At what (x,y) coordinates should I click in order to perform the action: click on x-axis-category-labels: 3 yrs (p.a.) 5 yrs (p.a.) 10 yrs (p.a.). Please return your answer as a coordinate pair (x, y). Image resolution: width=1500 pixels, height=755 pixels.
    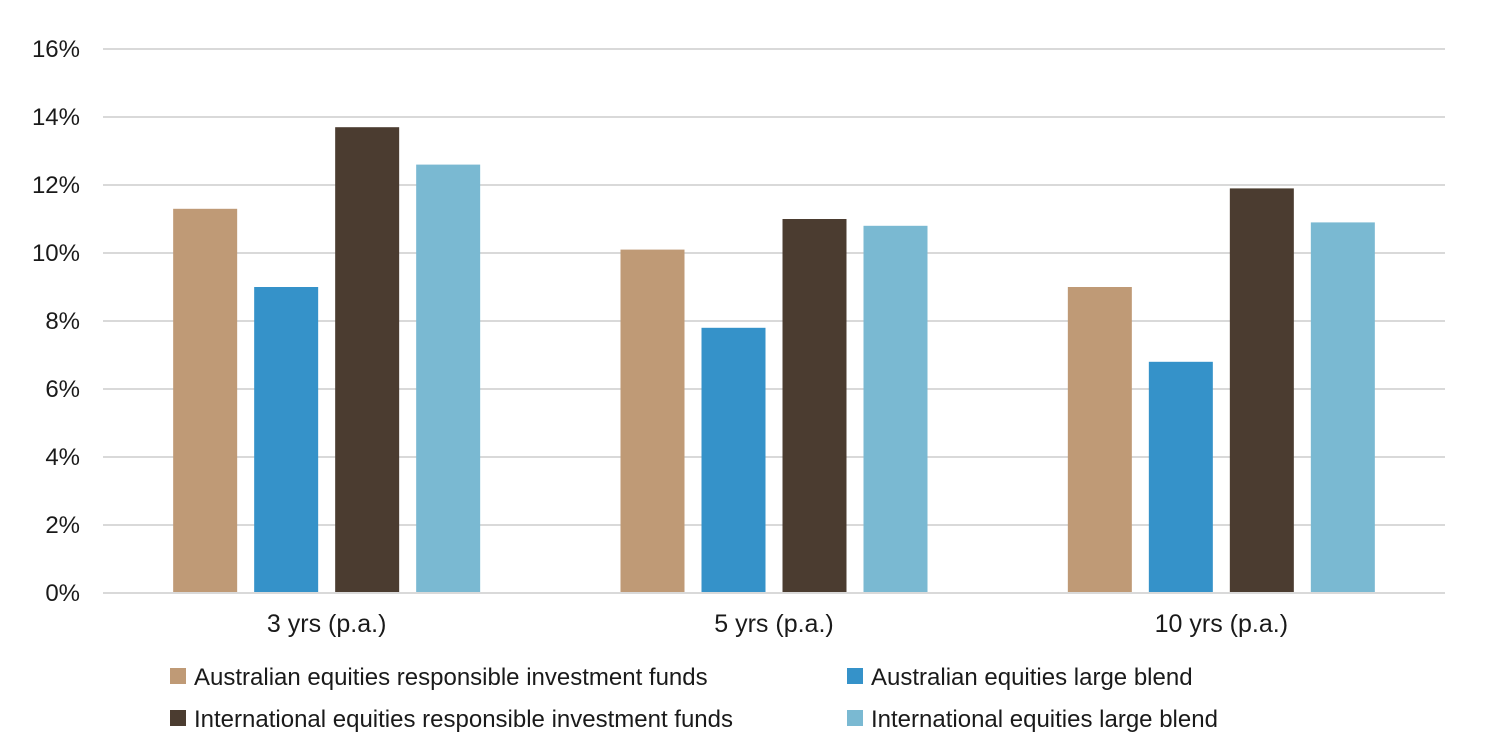
    Looking at the image, I should click on (777, 624).